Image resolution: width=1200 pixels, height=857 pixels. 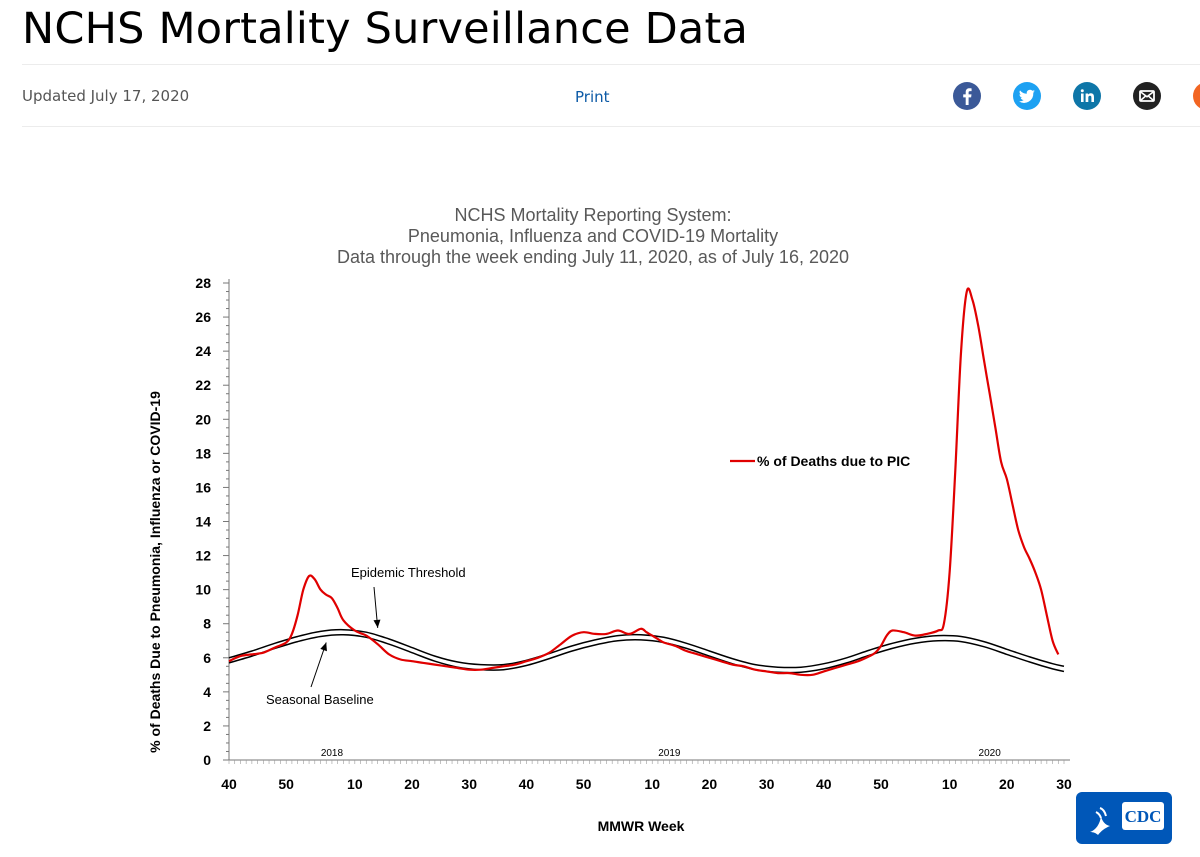 I want to click on year-label: 2019, so click(x=669, y=753).